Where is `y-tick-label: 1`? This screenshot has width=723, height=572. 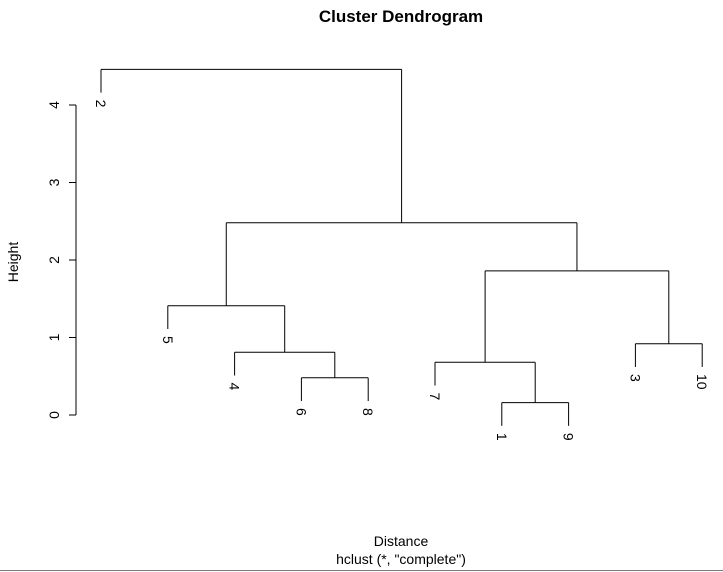 y-tick-label: 1 is located at coordinates (54, 337).